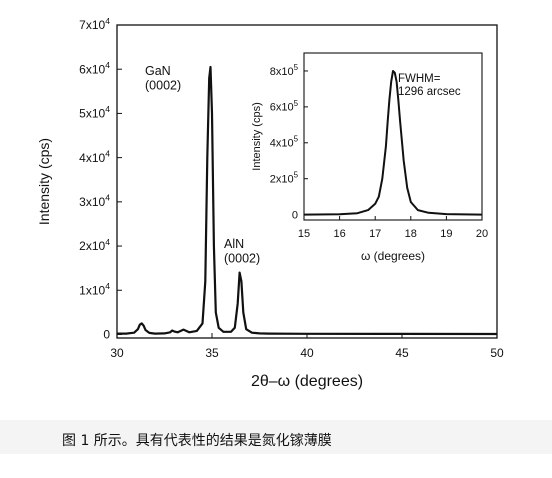  Describe the element at coordinates (402, 353) in the screenshot. I see `main-x-tick-label: 45` at that location.